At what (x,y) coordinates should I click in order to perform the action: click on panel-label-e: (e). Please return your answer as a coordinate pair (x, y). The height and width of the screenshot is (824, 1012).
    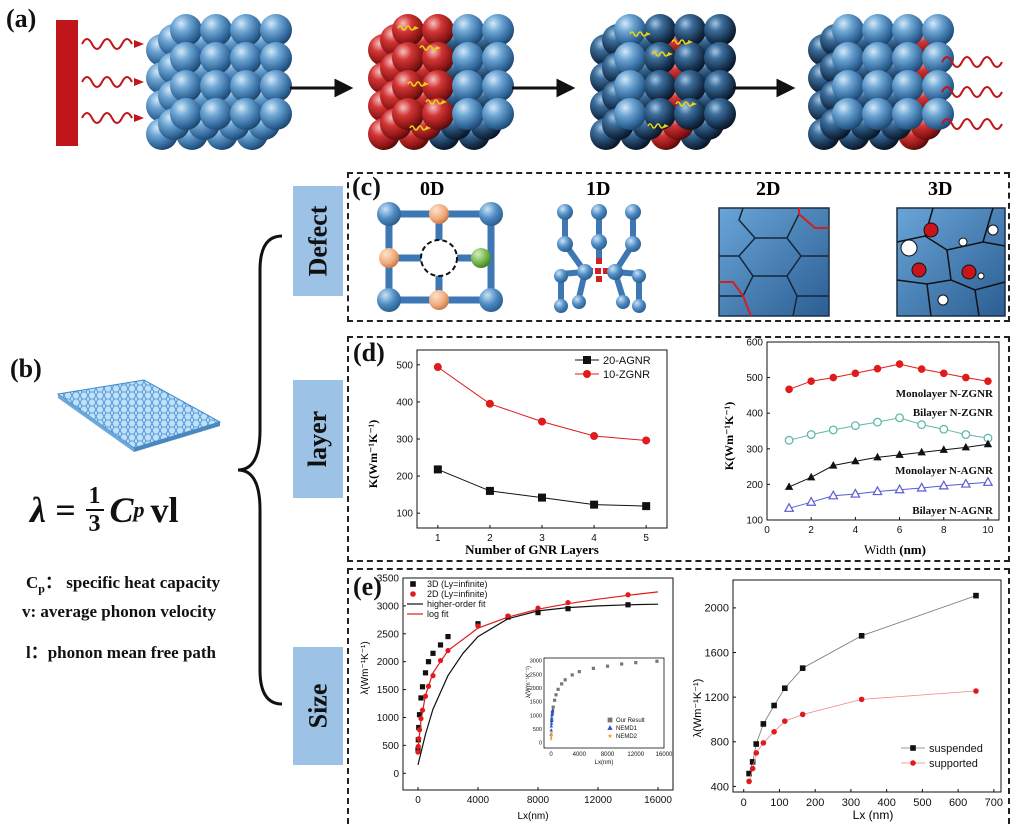
    Looking at the image, I should click on (367, 586).